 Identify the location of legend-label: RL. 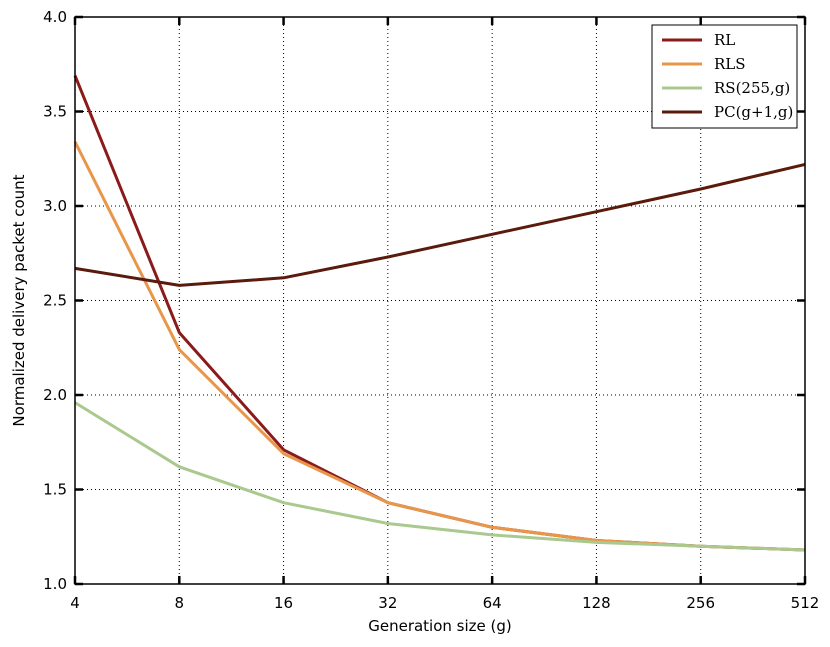
(724, 40).